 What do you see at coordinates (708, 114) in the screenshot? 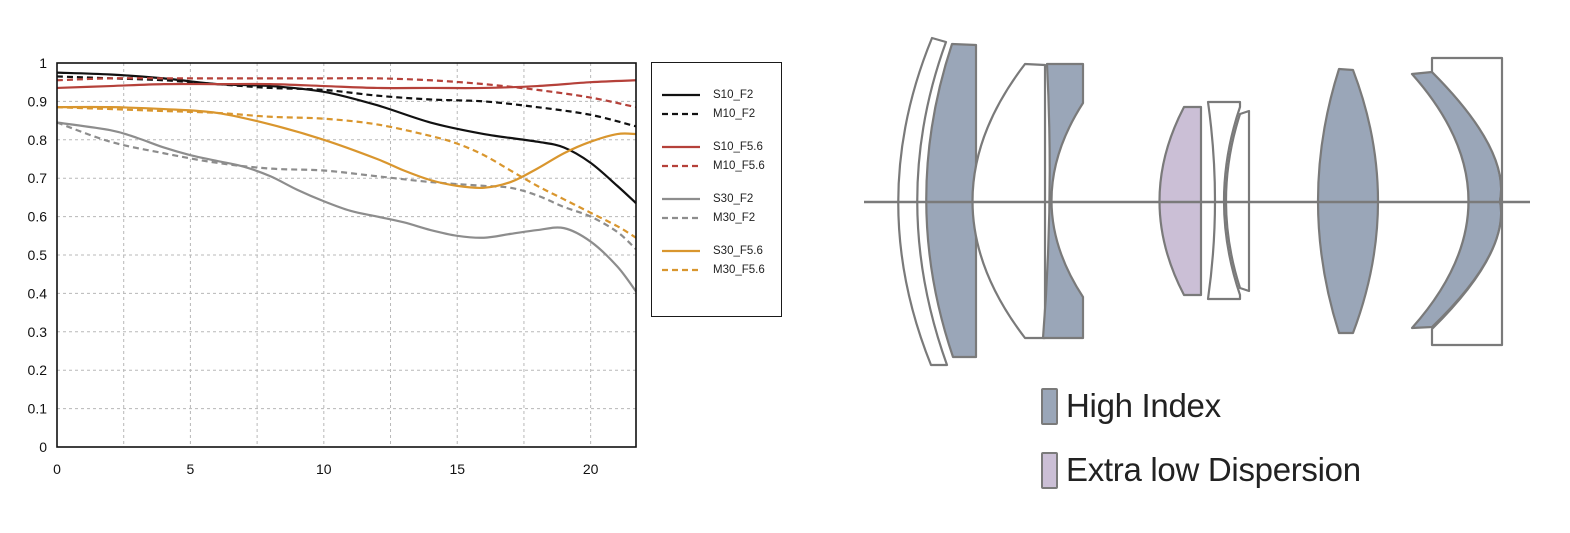
I see `legend-item: M10_F2` at bounding box center [708, 114].